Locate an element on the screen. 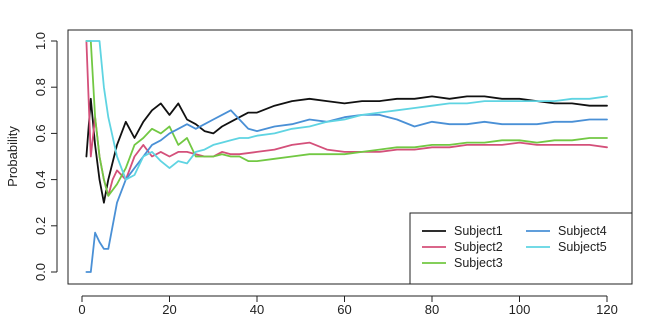 This screenshot has width=650, height=320. y-tick-label: 0.6 is located at coordinates (40, 133).